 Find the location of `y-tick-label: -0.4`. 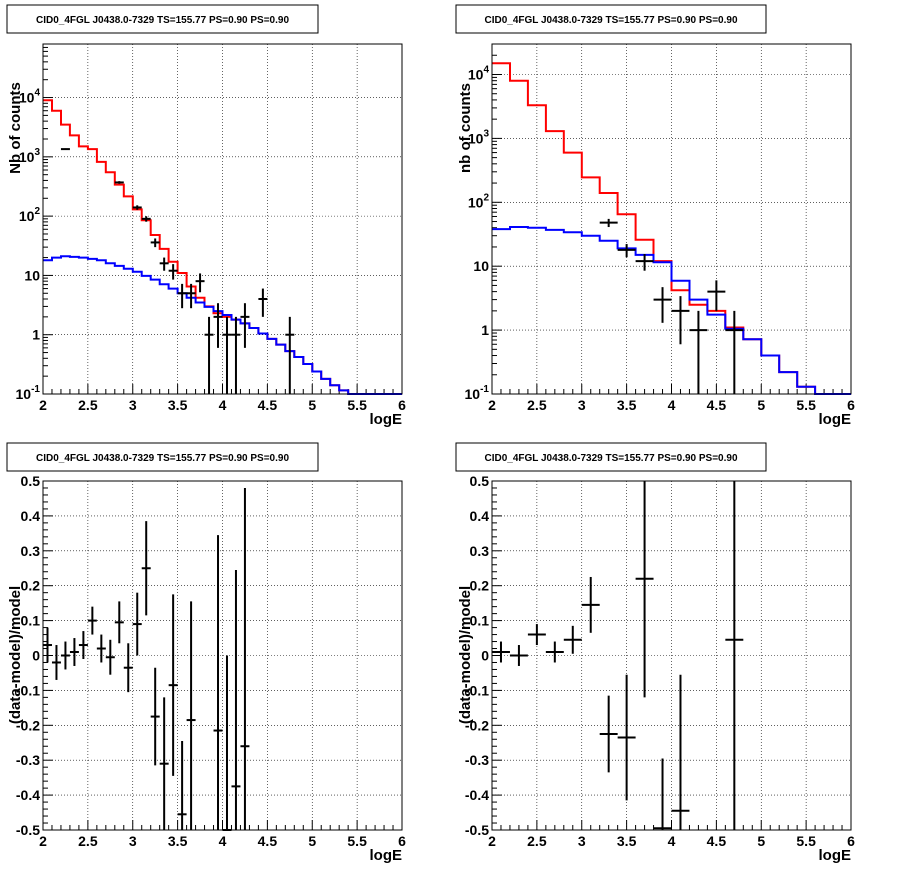

y-tick-label: -0.4 is located at coordinates (477, 795).